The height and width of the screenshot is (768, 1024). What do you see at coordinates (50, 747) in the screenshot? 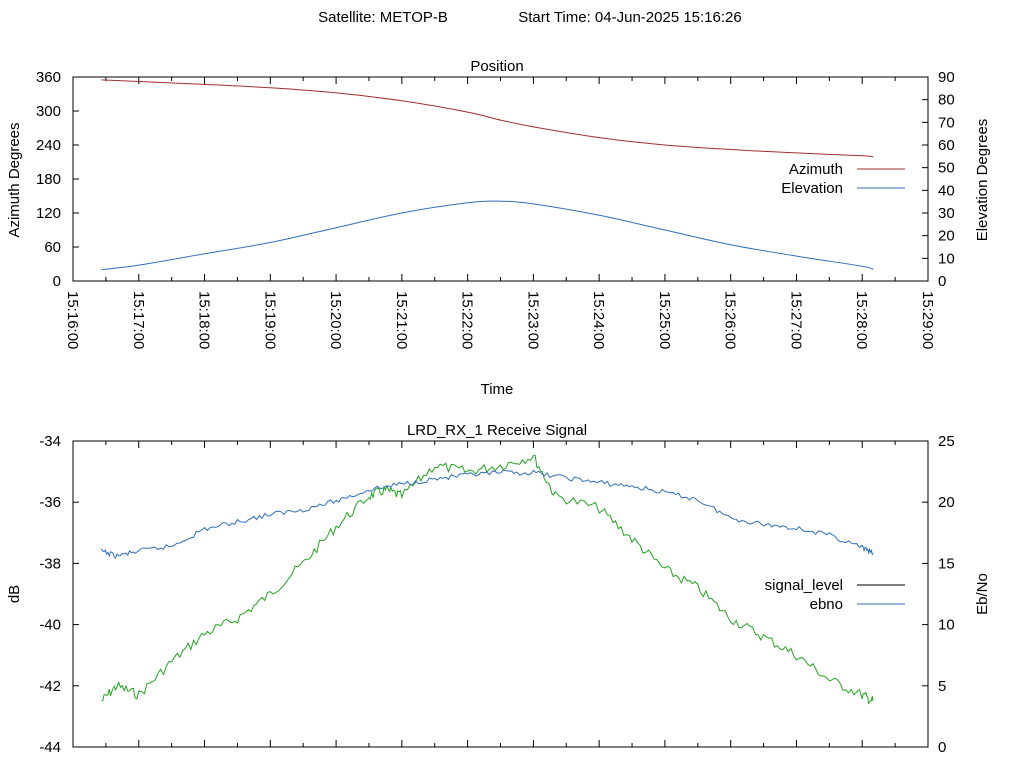
I see `y-tick-label: -44` at bounding box center [50, 747].